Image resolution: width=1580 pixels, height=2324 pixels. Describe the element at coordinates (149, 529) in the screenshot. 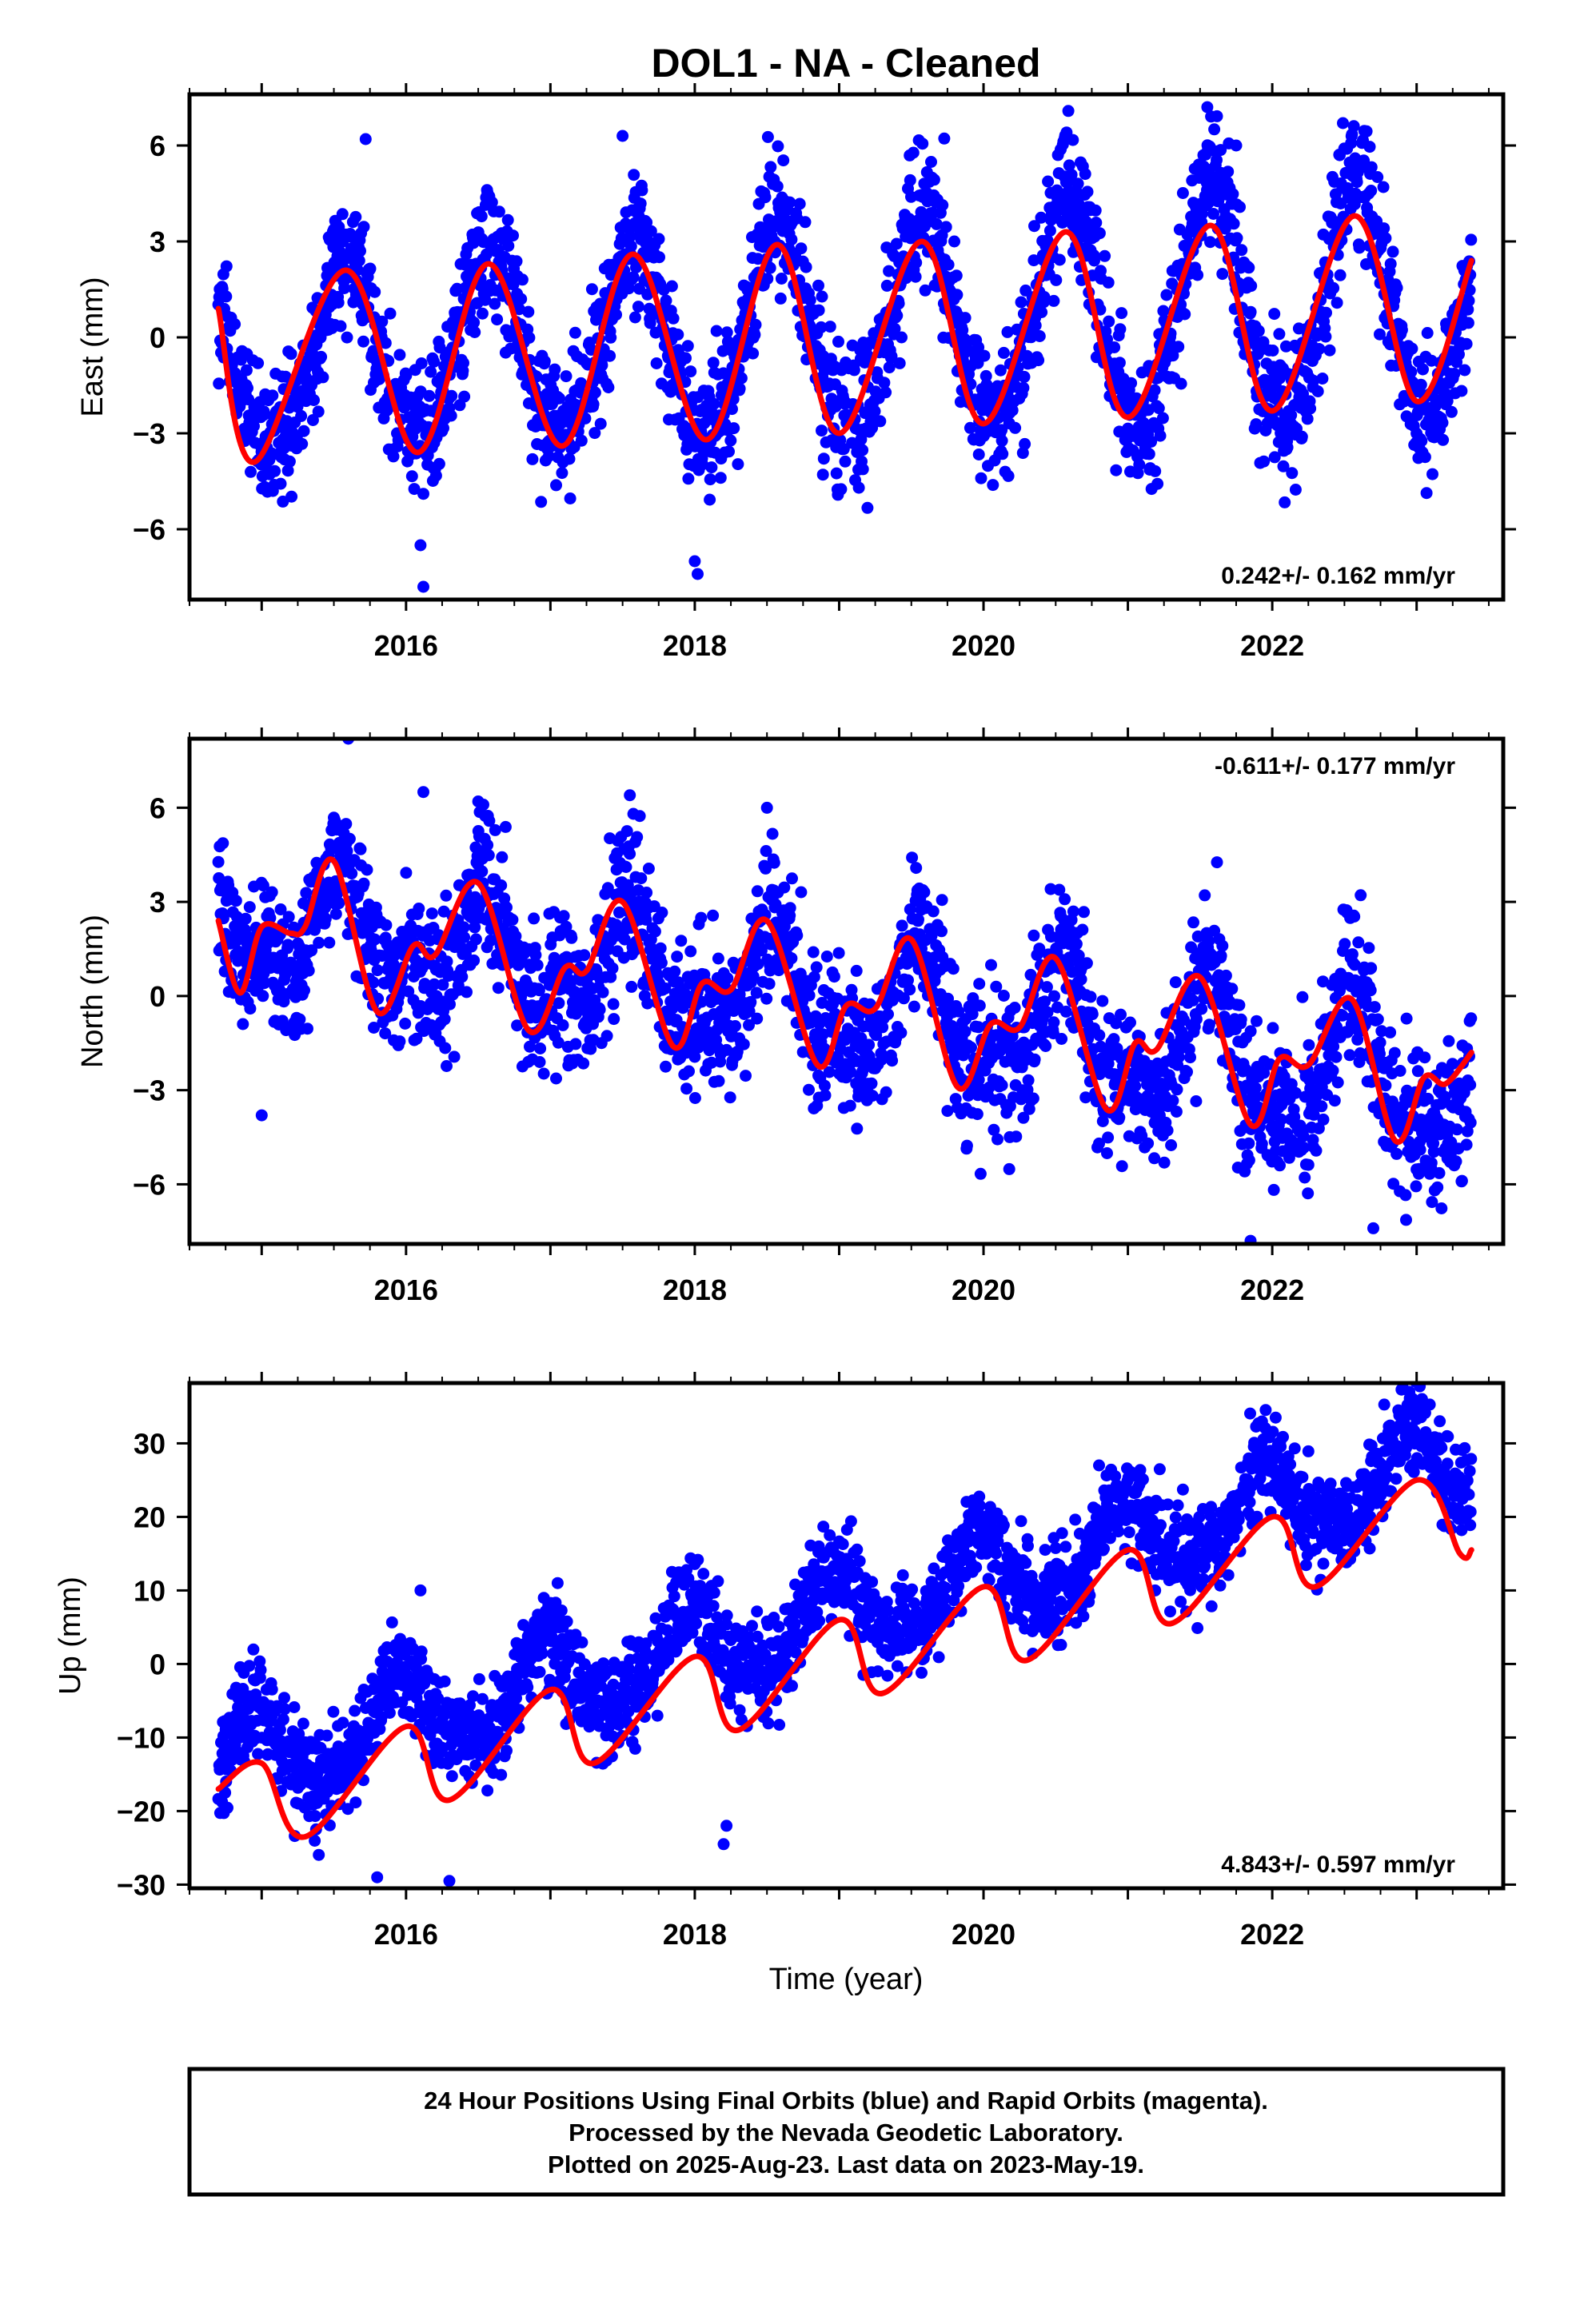

I see `y-tick-label: −6` at that location.